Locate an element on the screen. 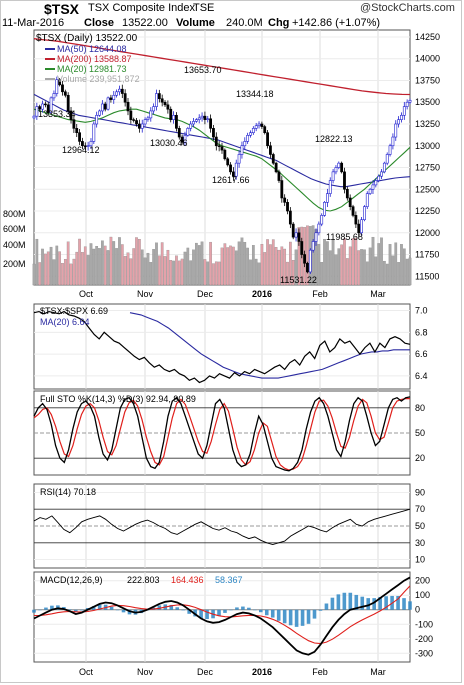 This screenshot has height=685, width=464. stochastic-k-line is located at coordinates (222, 434).